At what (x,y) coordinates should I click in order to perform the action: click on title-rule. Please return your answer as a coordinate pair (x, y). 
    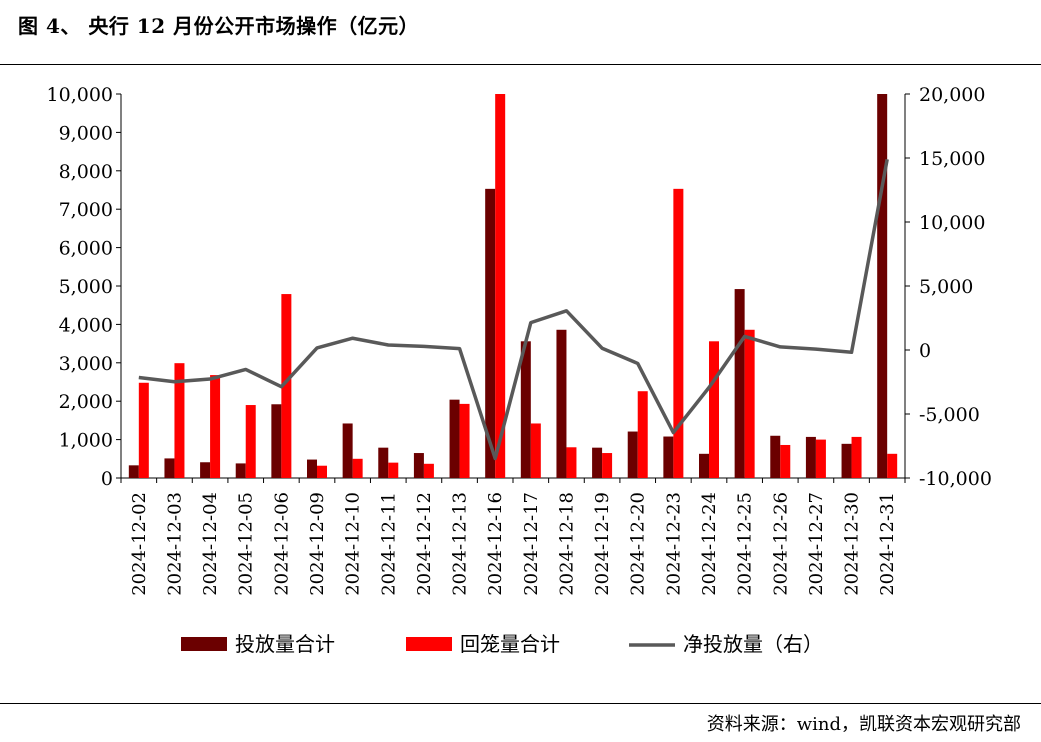
    Looking at the image, I should click on (520, 64).